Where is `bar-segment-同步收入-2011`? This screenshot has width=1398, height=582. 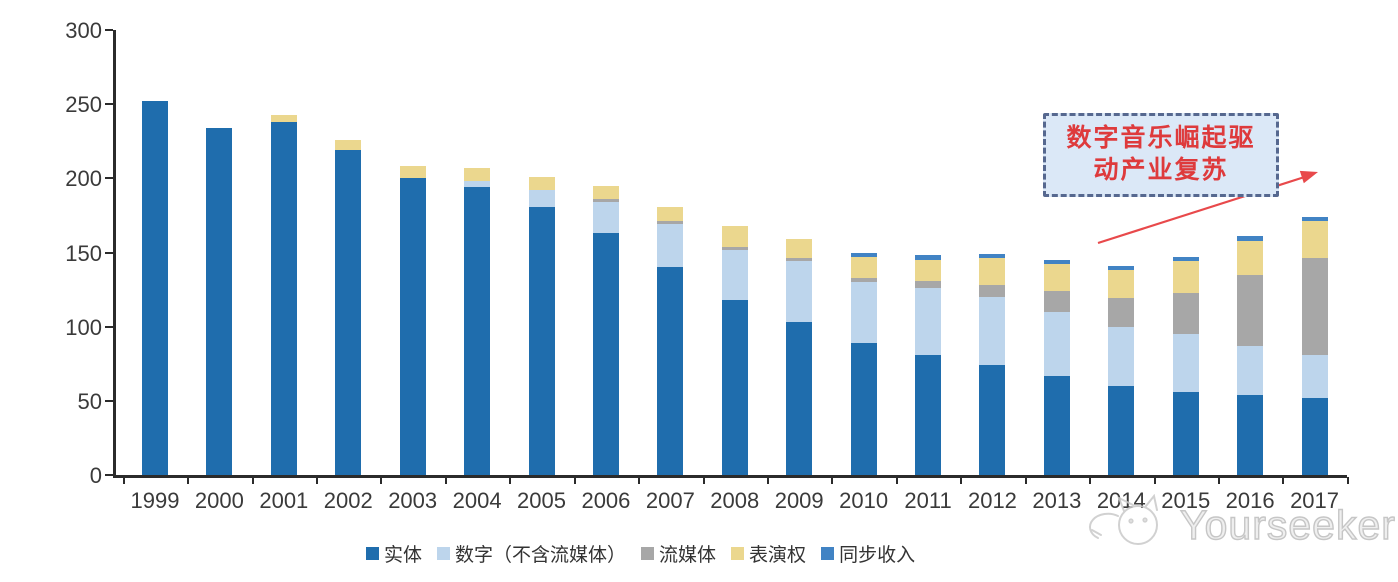
bar-segment-同步收入-2011 is located at coordinates (928, 257).